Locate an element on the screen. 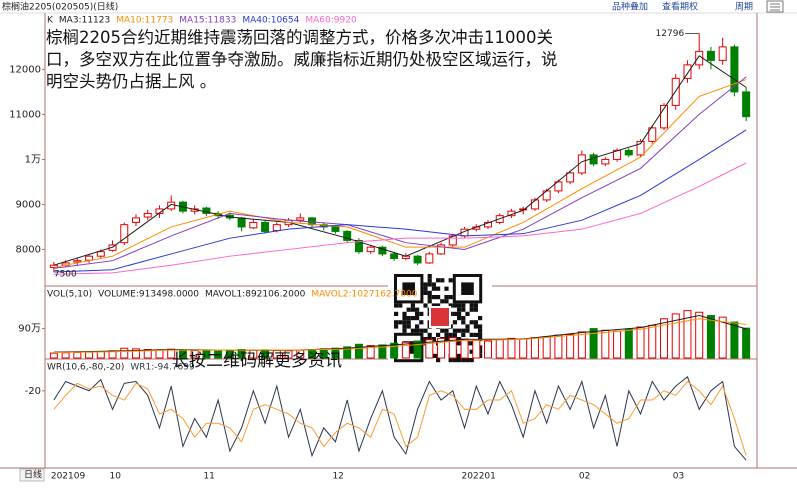  link: 品种叠加 is located at coordinates (630, 7).